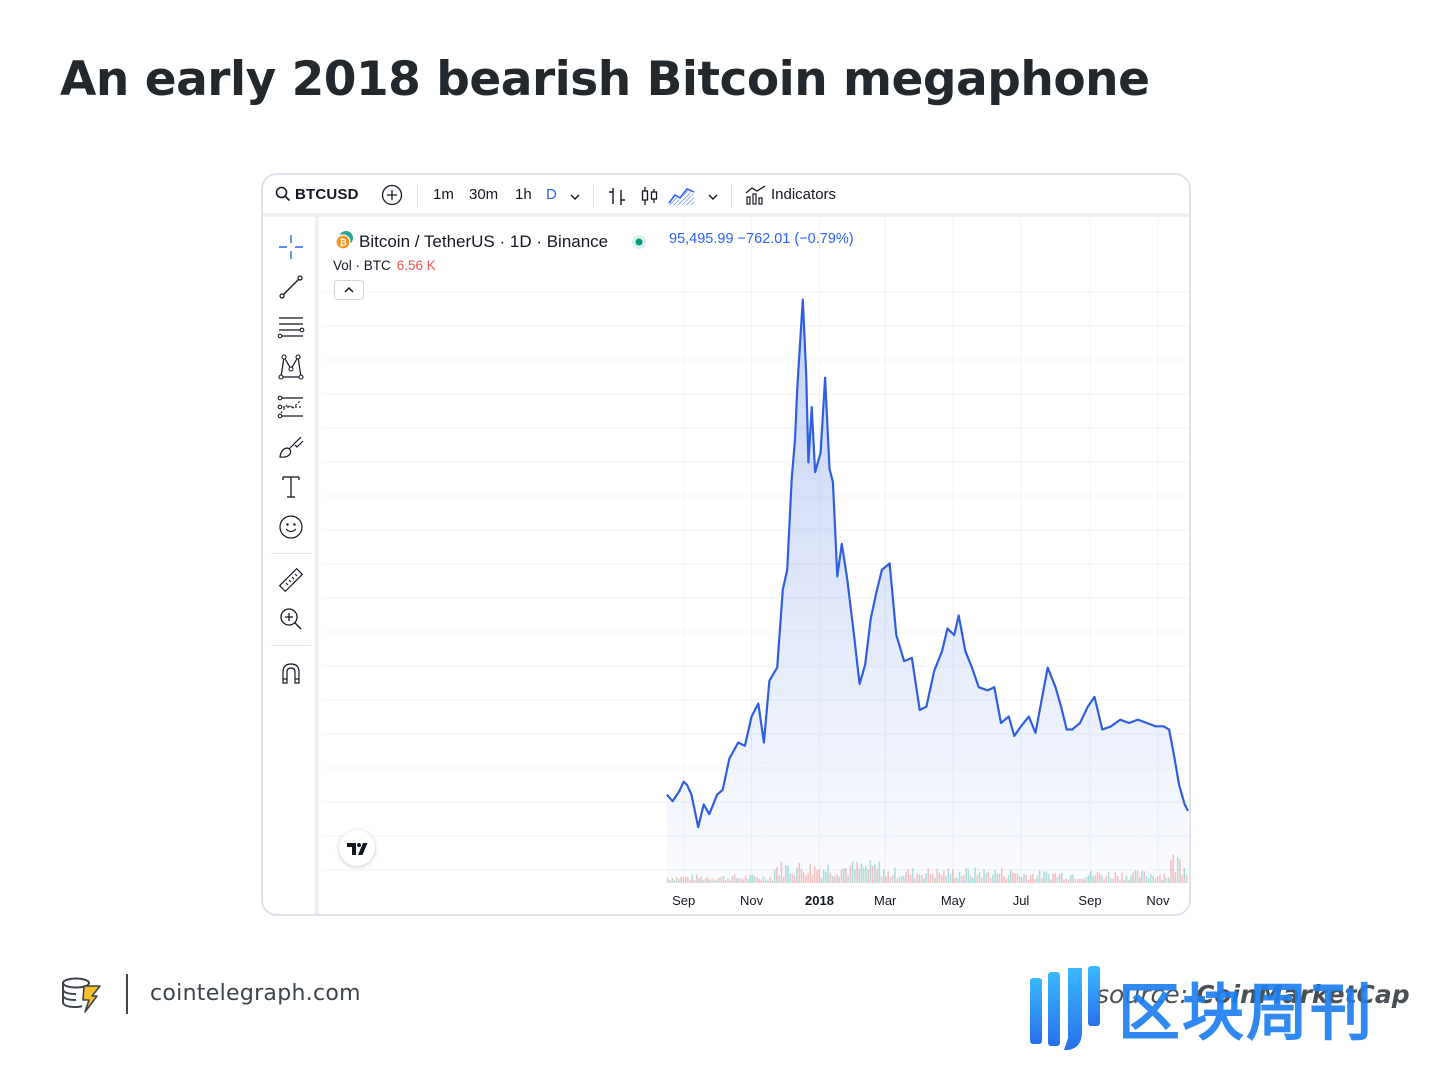 The width and height of the screenshot is (1450, 1074). I want to click on source-name: CoinMarketCap, so click(1302, 994).